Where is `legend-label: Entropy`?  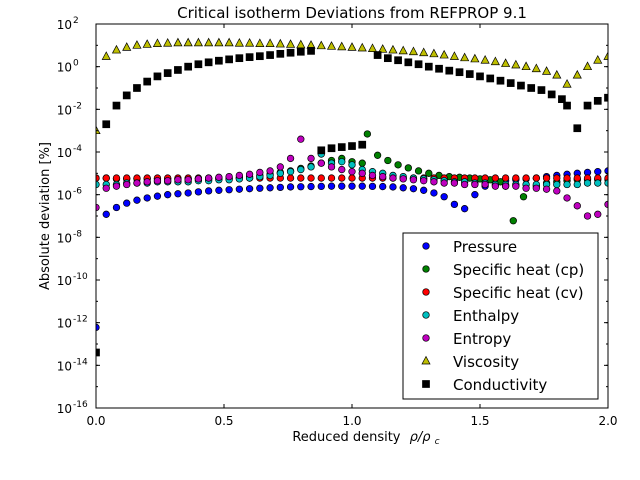
legend-label: Entropy is located at coordinates (482, 339).